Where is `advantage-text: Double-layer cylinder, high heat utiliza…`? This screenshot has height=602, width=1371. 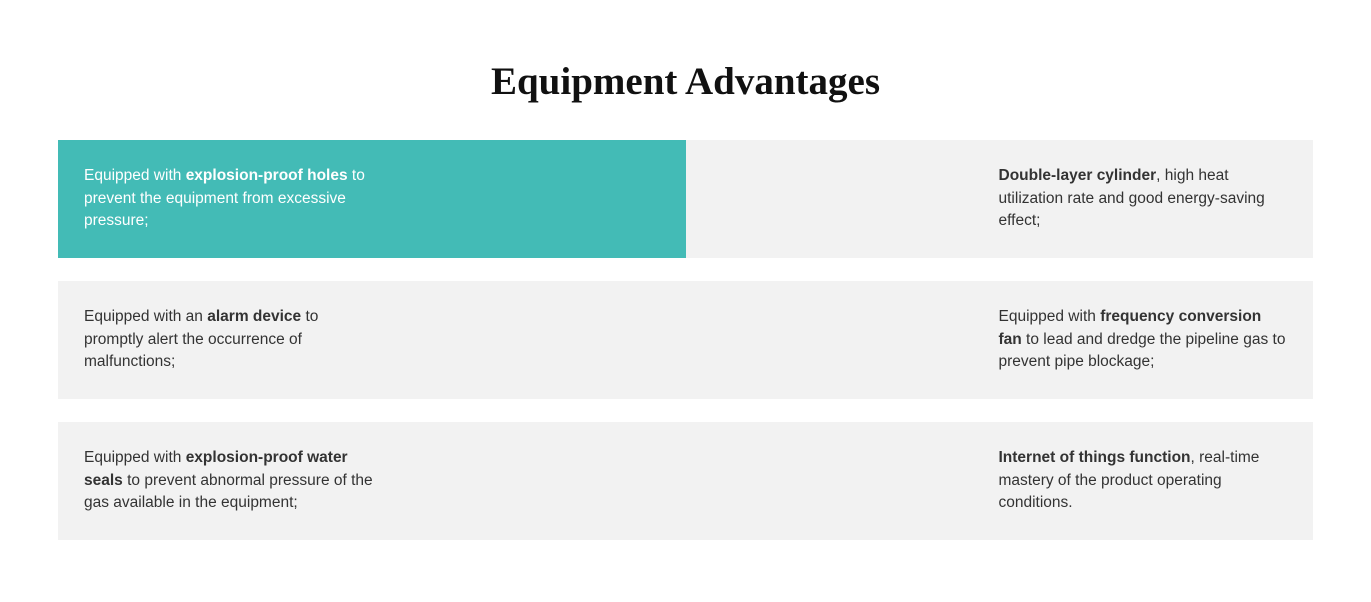
advantage-text: Double-layer cylinder, high heat utiliza… is located at coordinates (1144, 199).